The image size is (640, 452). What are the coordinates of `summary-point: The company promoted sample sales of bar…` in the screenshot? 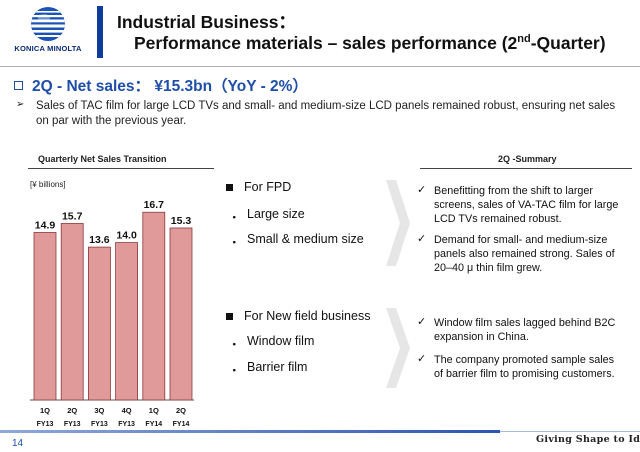 It's located at (524, 367).